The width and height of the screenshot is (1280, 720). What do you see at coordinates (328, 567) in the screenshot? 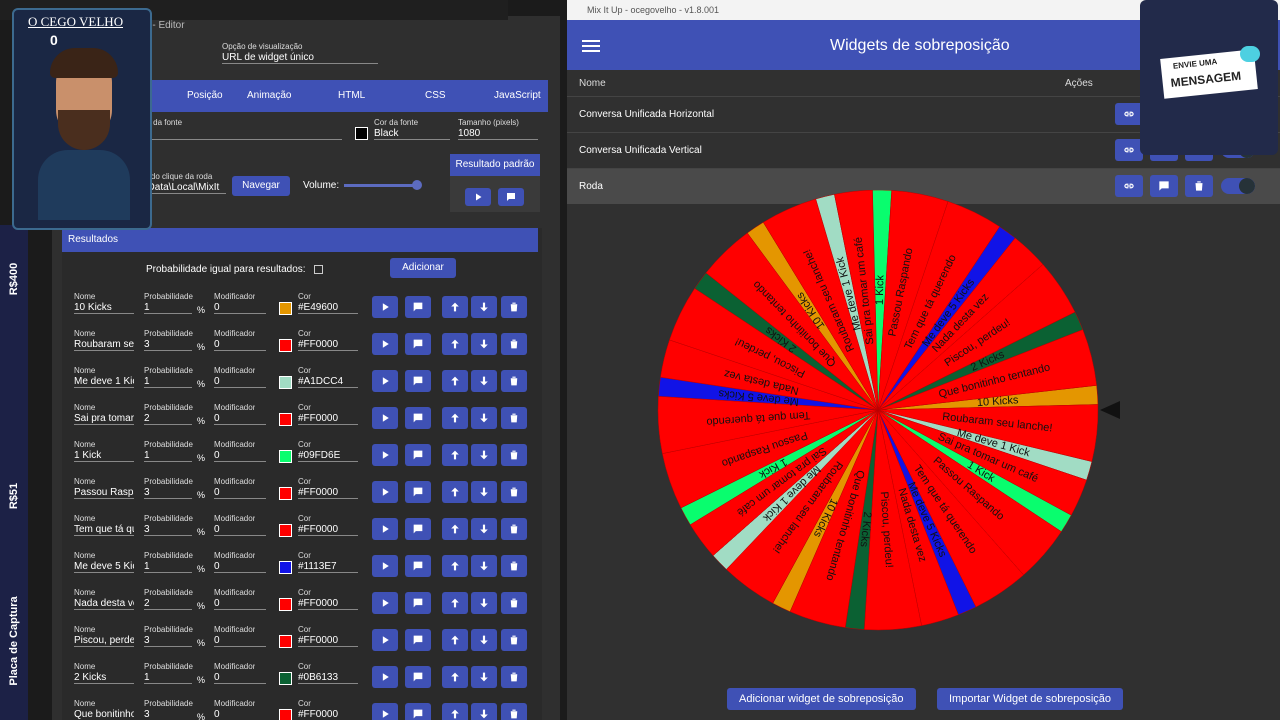
I see `color-input: #1113E7` at bounding box center [328, 567].